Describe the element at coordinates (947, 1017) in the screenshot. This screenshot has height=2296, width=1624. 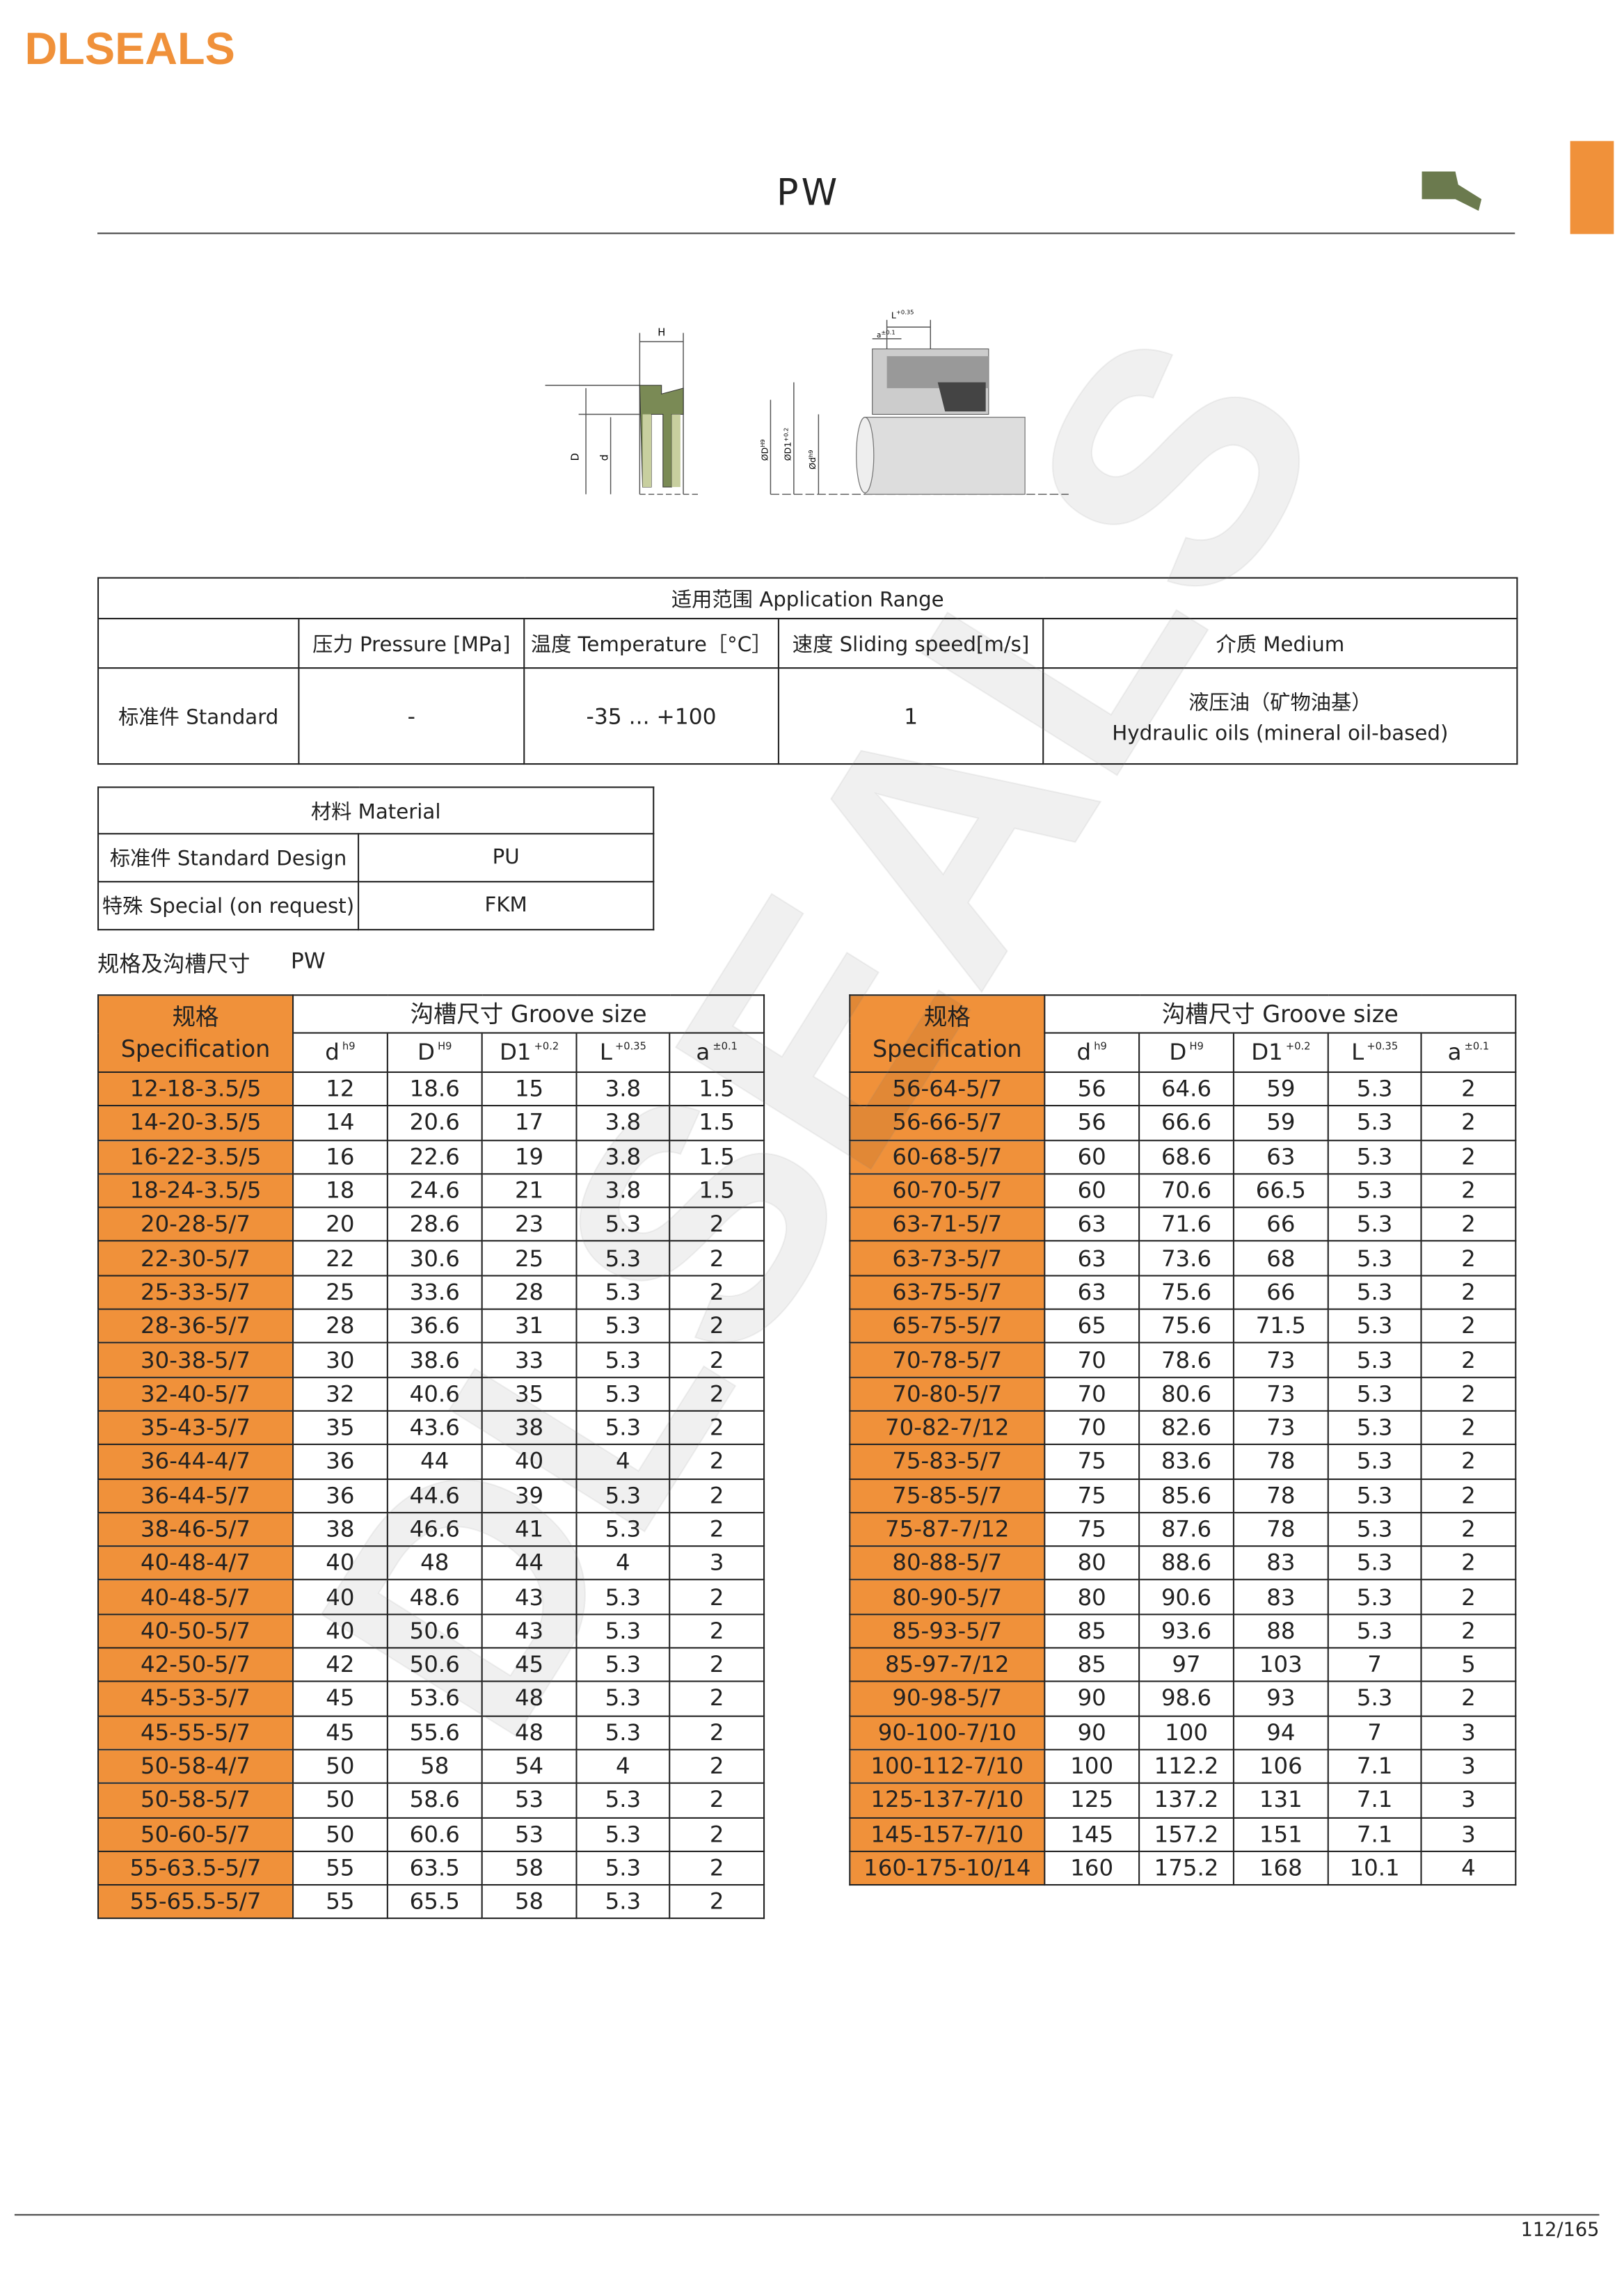
I see `spec-header-line: 规格` at that location.